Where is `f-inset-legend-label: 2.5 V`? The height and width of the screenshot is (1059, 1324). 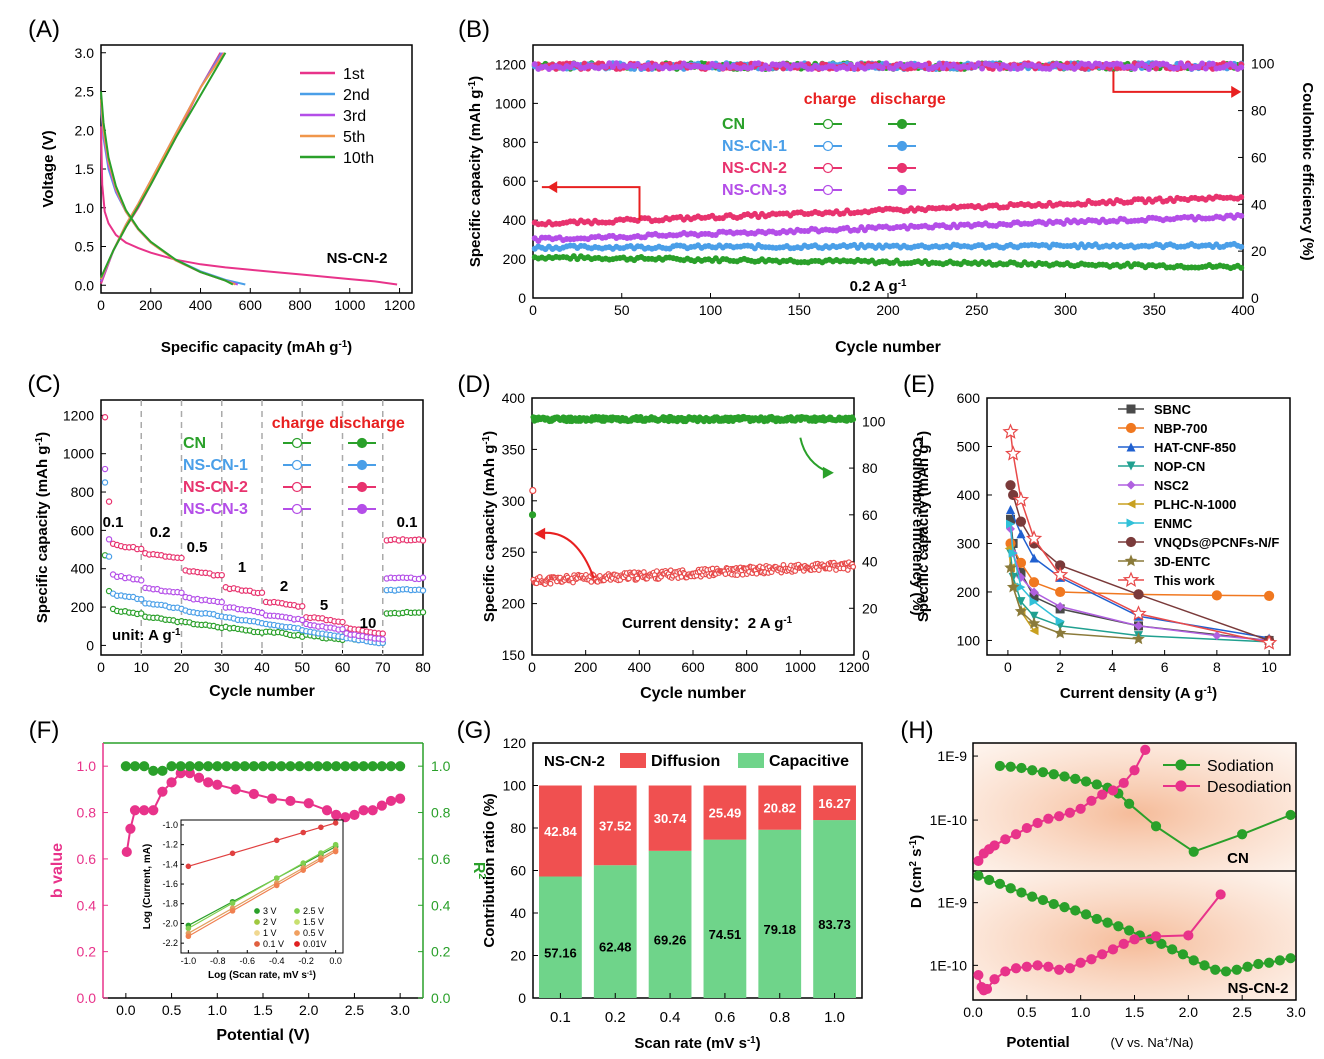
f-inset-legend-label: 2.5 V is located at coordinates (313, 911).